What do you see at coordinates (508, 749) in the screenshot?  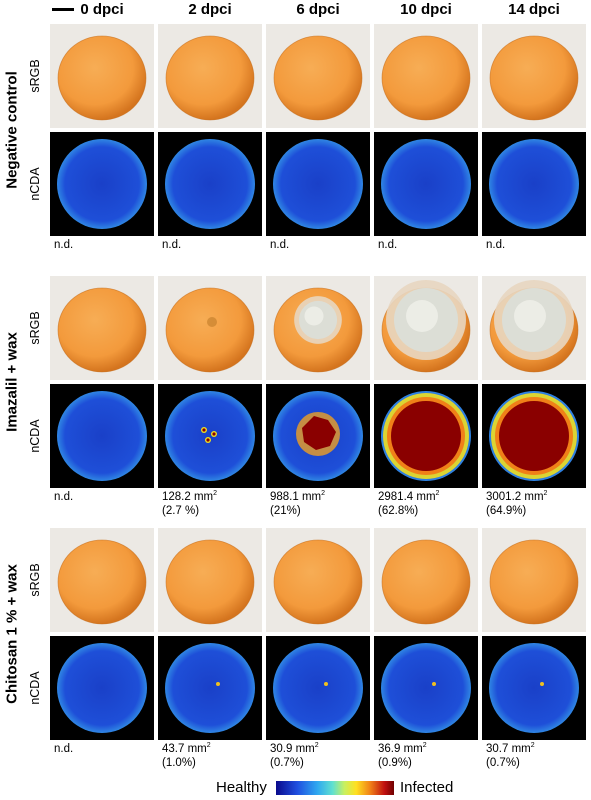 I see `lesion-area: 30.7 mm` at bounding box center [508, 749].